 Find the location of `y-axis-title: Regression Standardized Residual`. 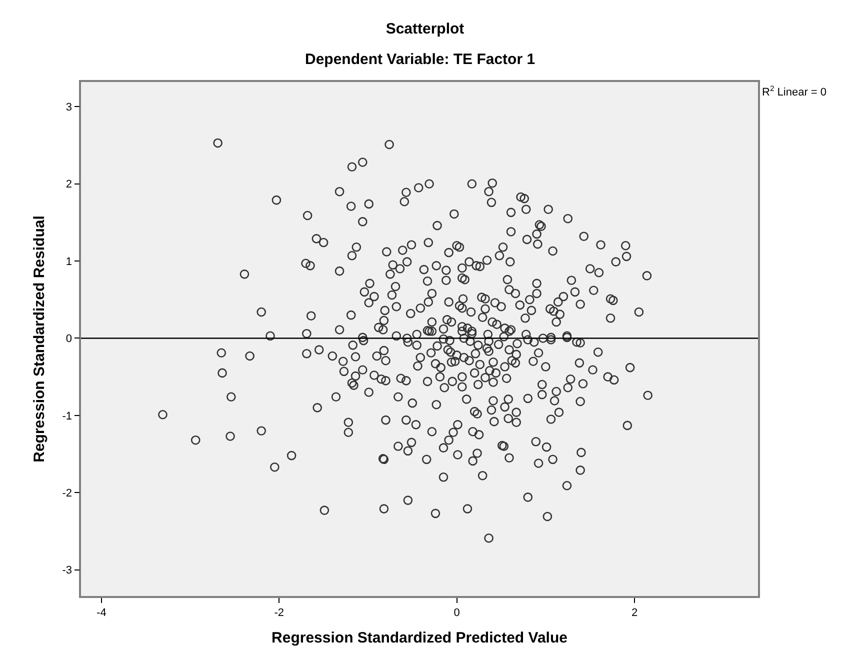

y-axis-title: Regression Standardized Residual is located at coordinates (39, 339).